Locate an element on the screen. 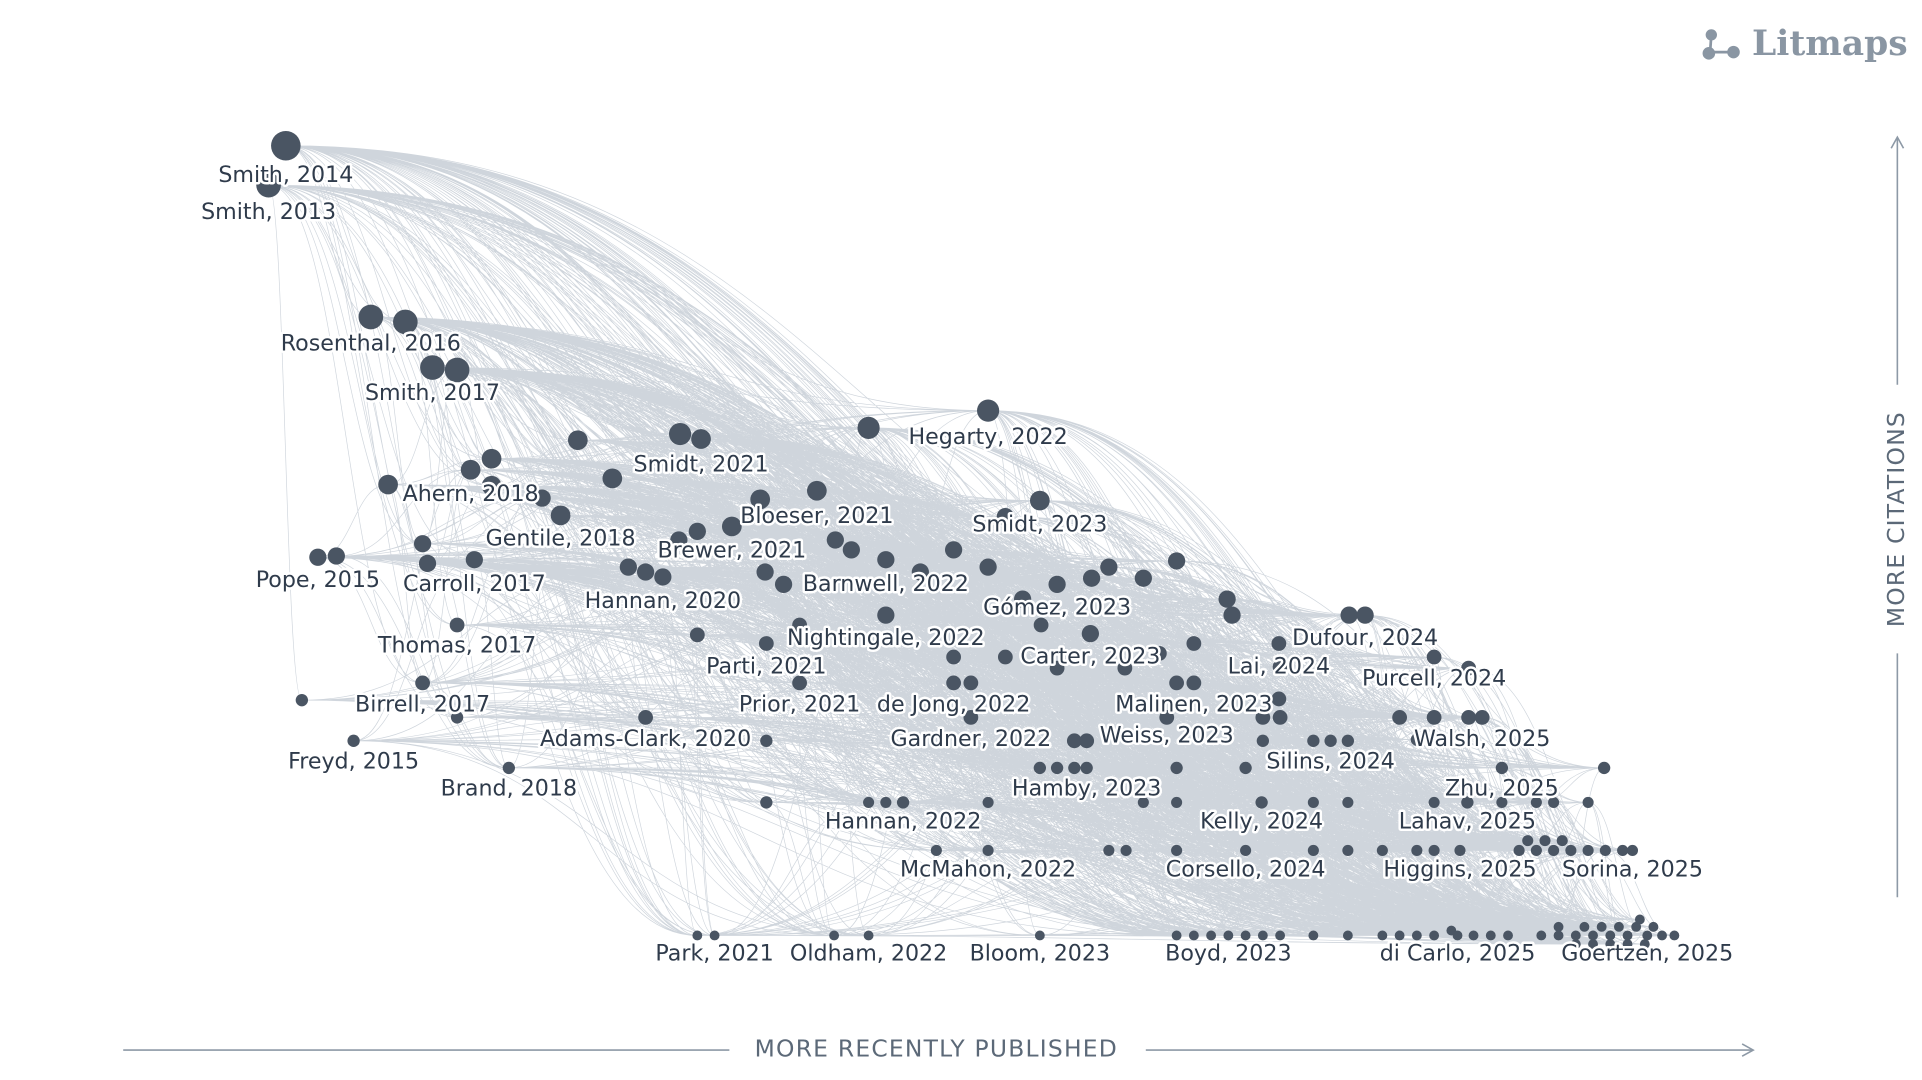 The image size is (1922, 1080). paper-label: Smith, 2013 is located at coordinates (269, 211).